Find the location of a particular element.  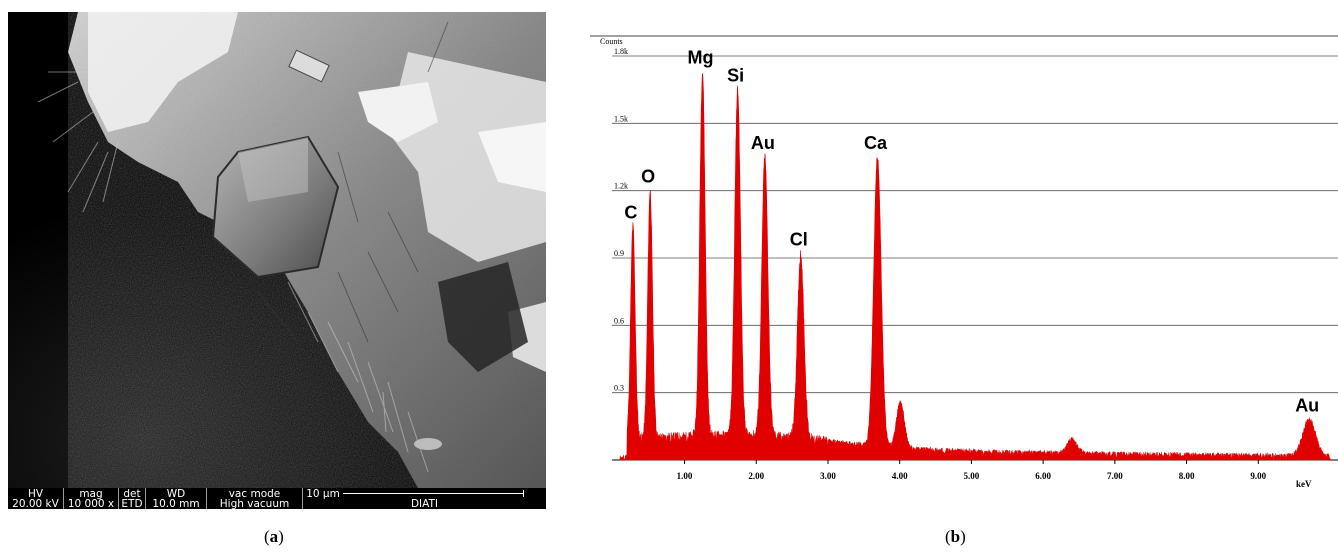

eds-y-tick-label: 1.5k is located at coordinates (621, 118).